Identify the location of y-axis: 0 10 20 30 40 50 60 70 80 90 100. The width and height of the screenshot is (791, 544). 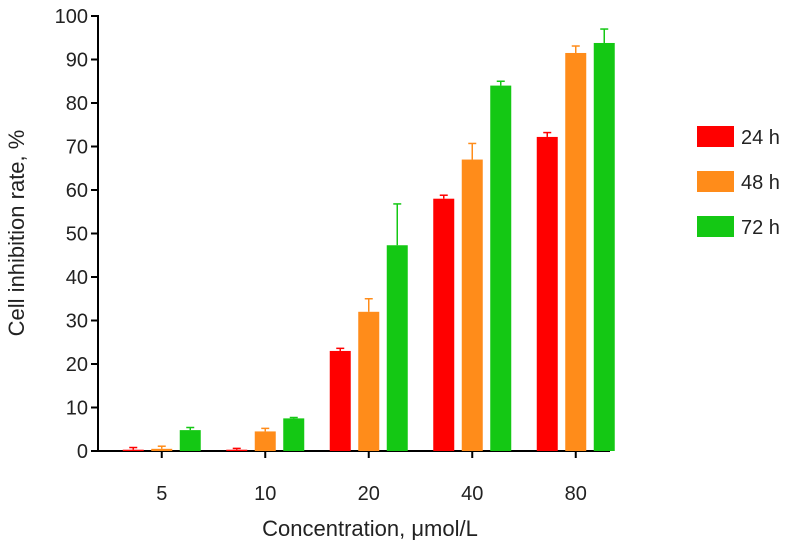
(77, 234).